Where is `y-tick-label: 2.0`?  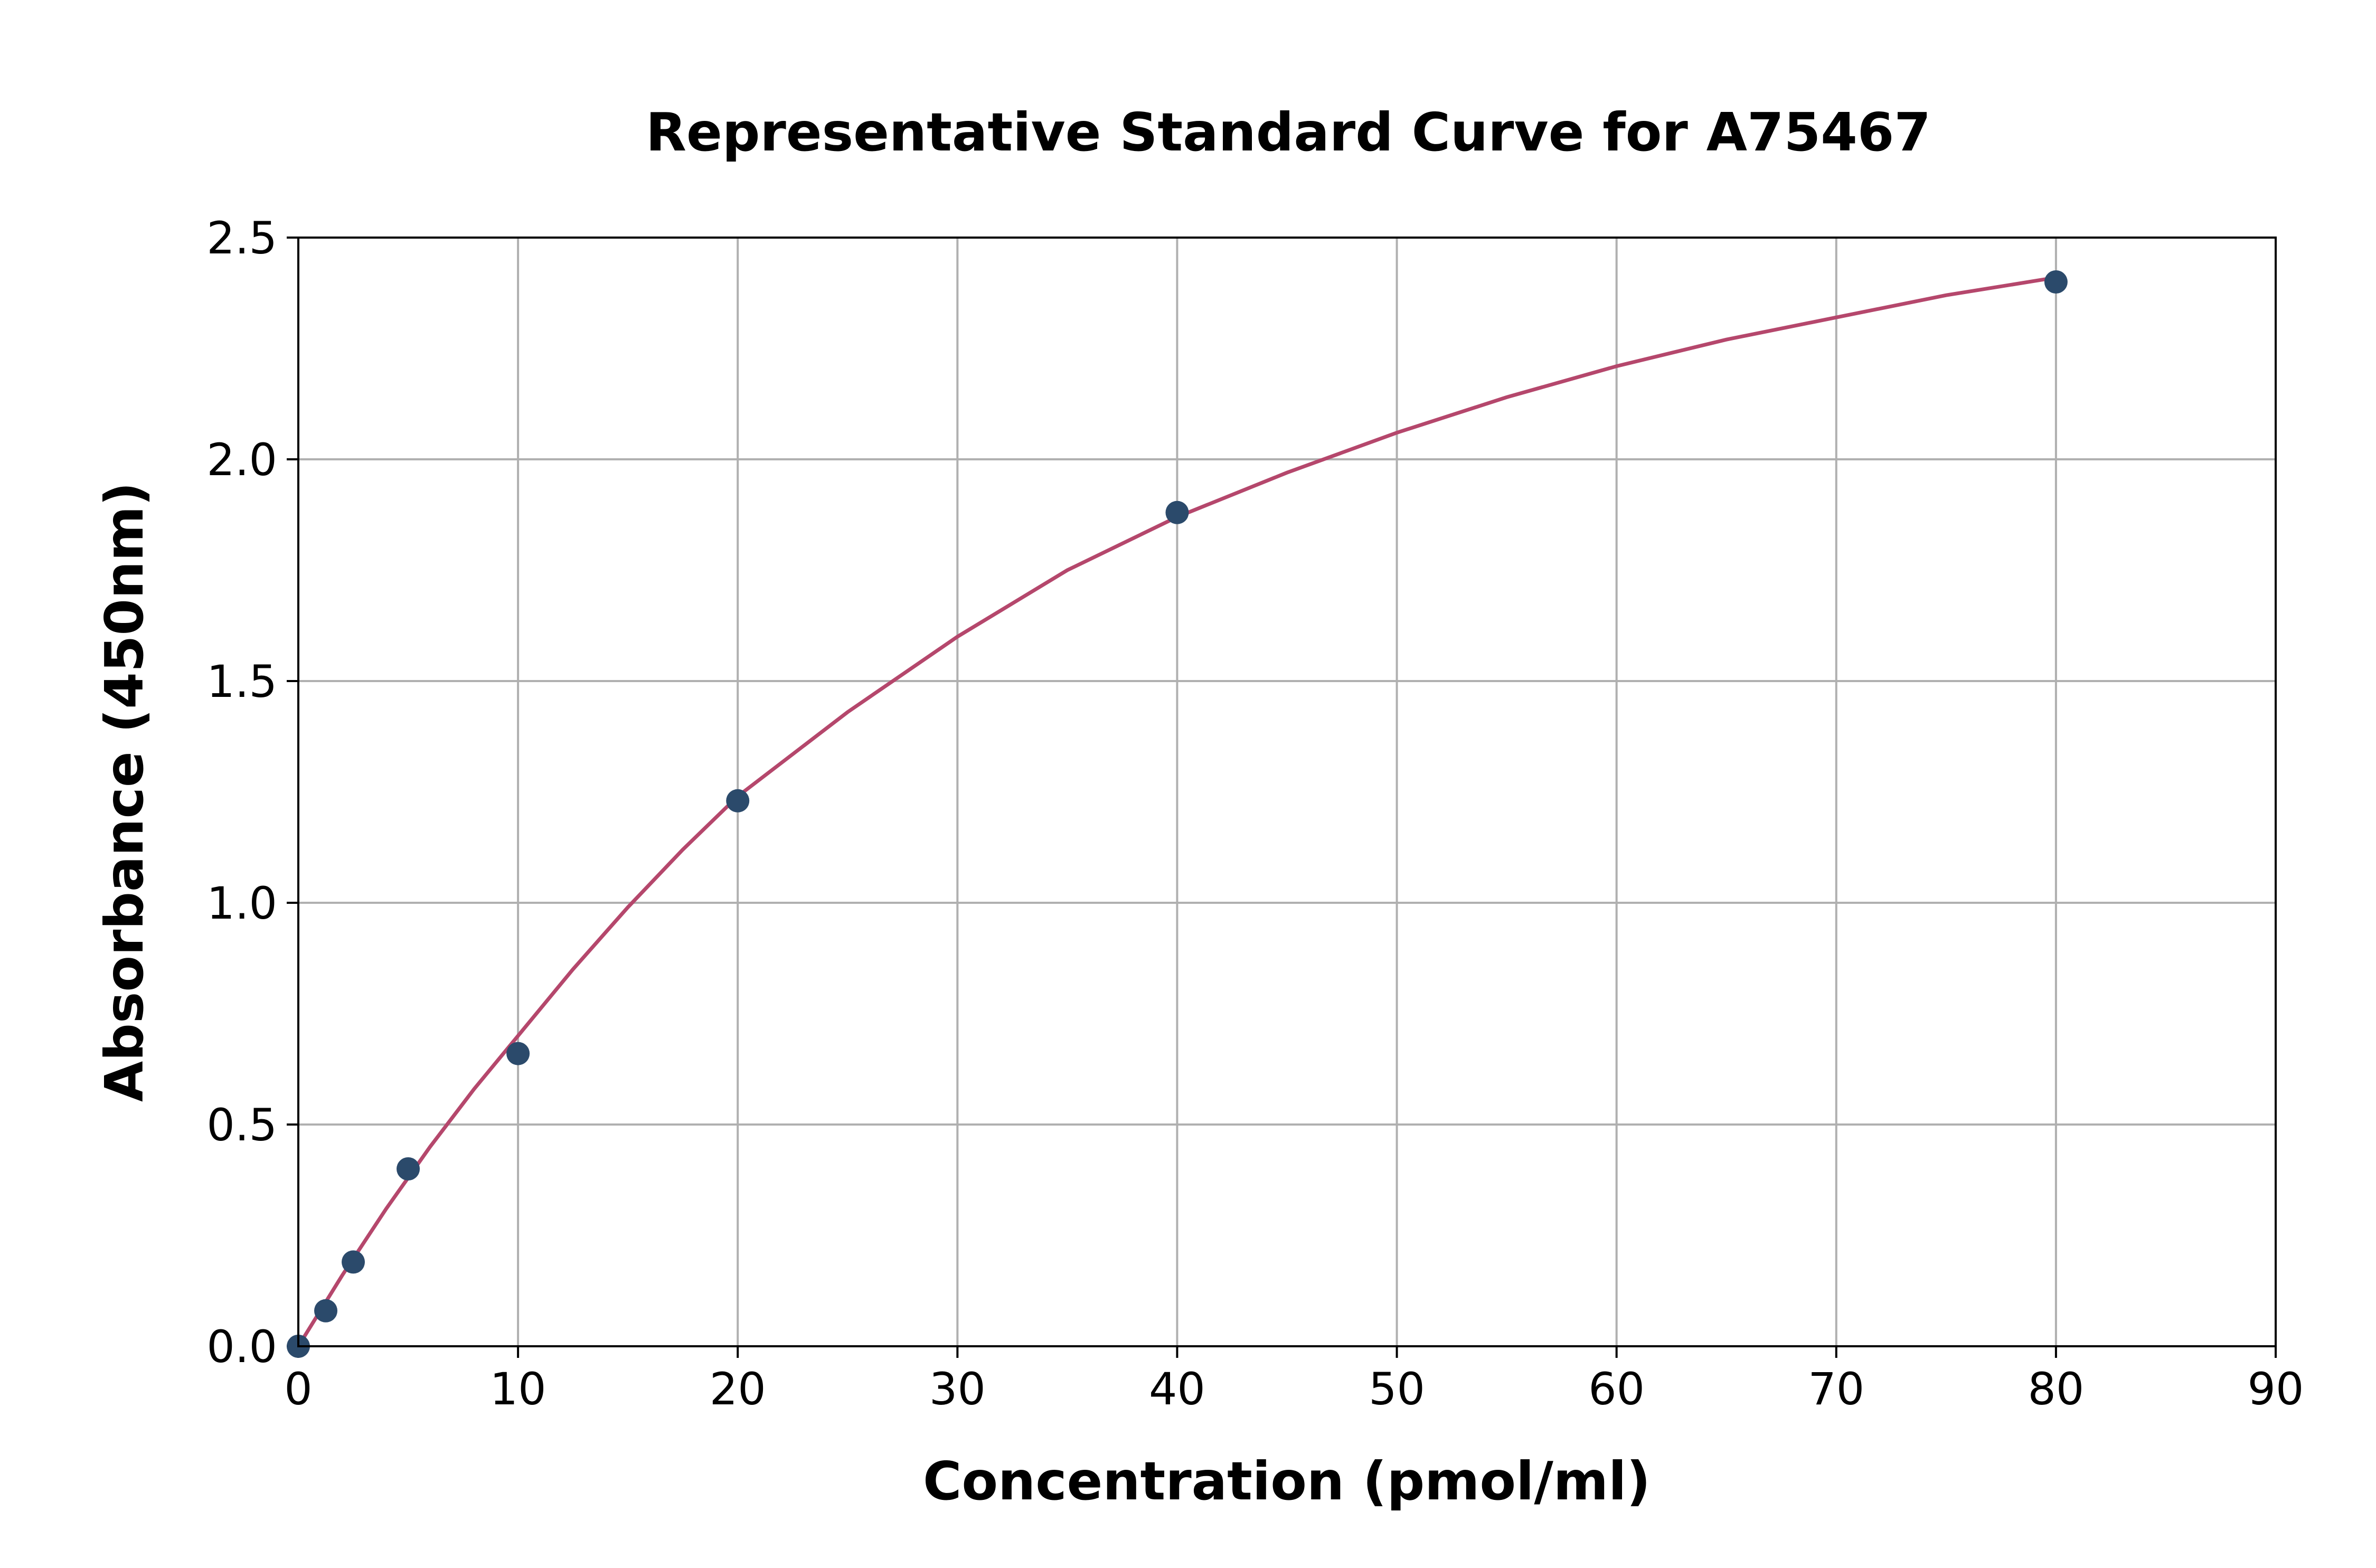 y-tick-label: 2.0 is located at coordinates (242, 460).